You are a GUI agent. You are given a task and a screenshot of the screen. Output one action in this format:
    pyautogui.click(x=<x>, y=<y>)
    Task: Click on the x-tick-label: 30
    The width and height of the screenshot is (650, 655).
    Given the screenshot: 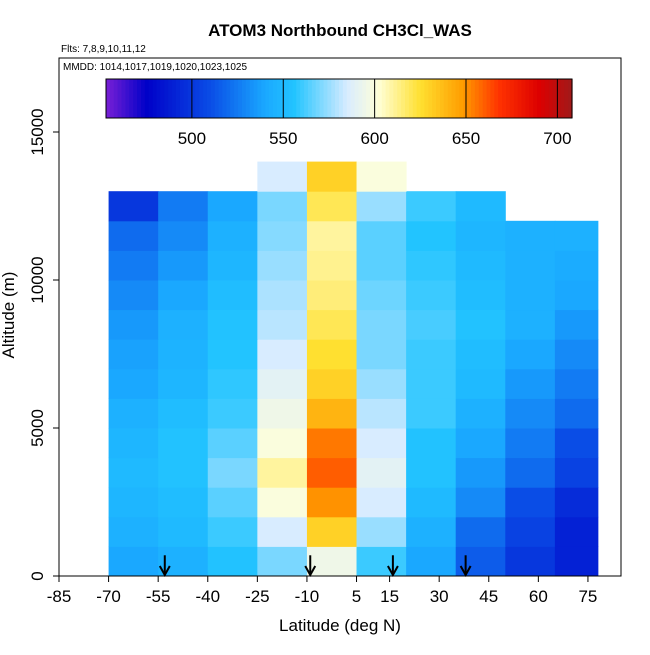 What is the action you would take?
    pyautogui.click(x=439, y=596)
    